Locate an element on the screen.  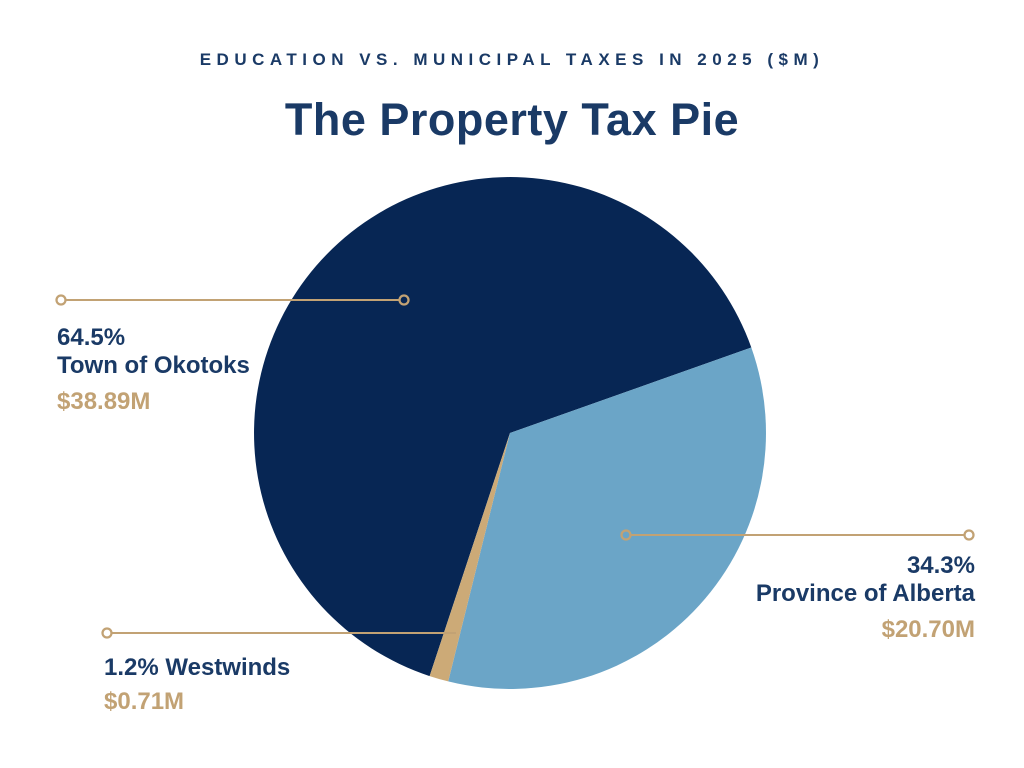
leader-ring-okotoks-end is located at coordinates (404, 300).